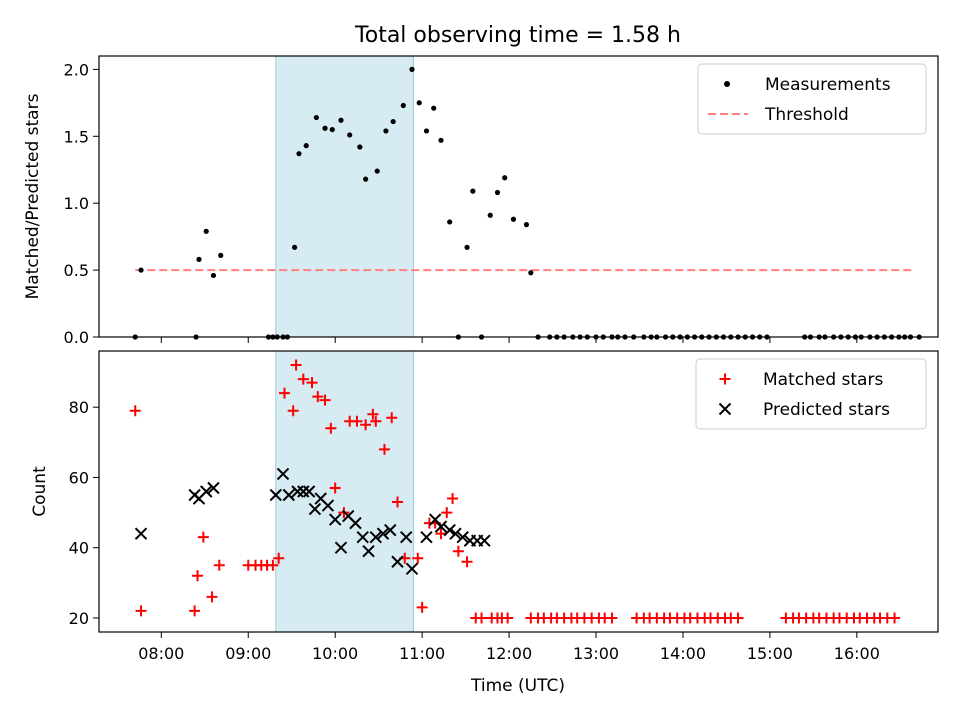 This screenshot has height=720, width=960. What do you see at coordinates (79, 548) in the screenshot?
I see `y-tick-label: 40` at bounding box center [79, 548].